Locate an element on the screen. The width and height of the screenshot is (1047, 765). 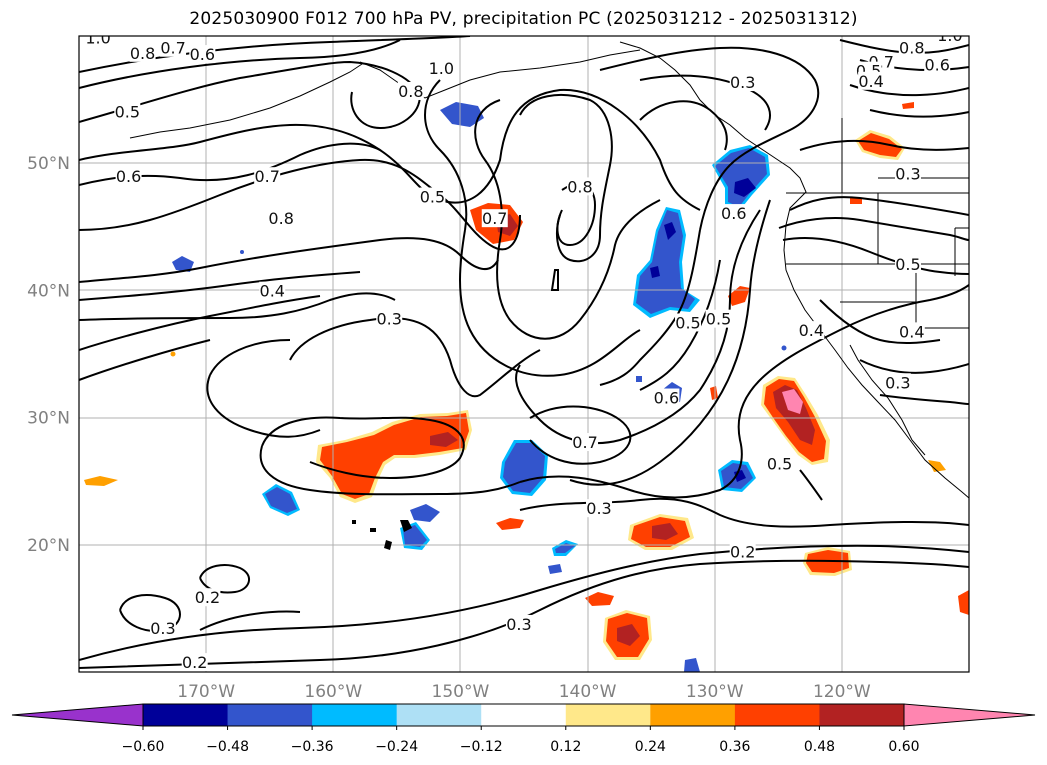
colorbar-tick-label: −0.60 is located at coordinates (143, 747).